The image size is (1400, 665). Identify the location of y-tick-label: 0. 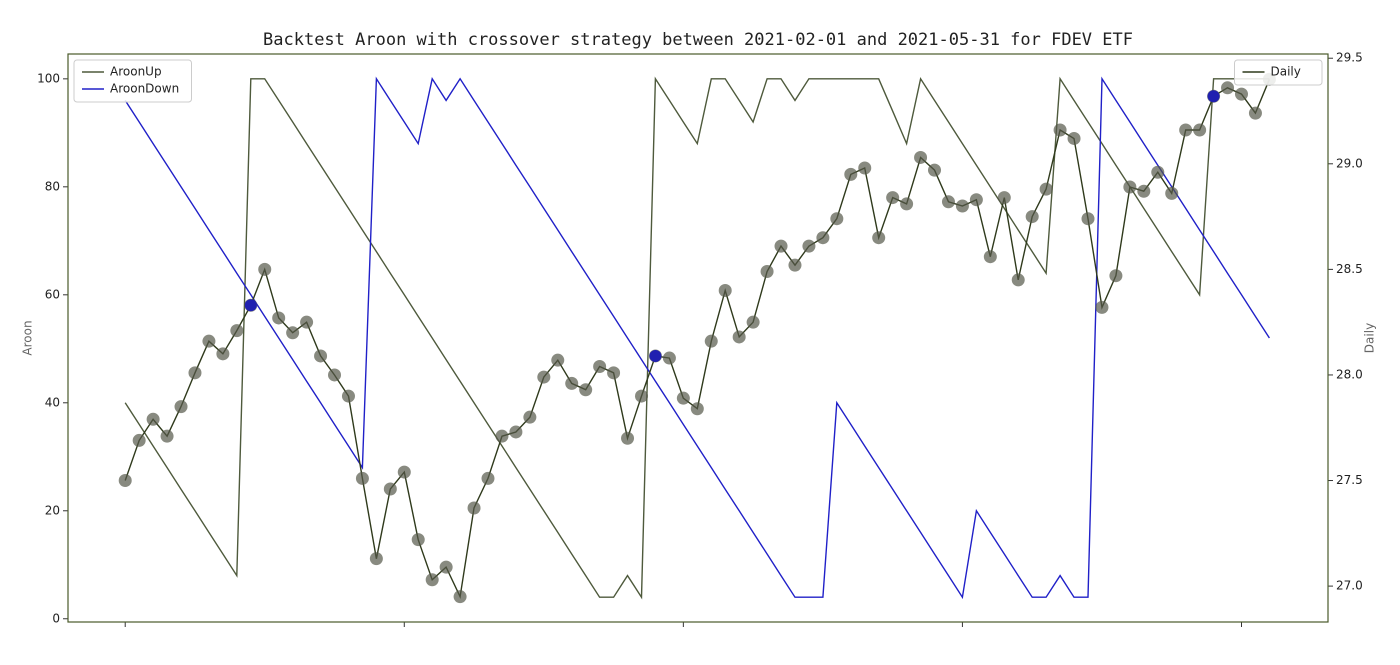
(56, 618).